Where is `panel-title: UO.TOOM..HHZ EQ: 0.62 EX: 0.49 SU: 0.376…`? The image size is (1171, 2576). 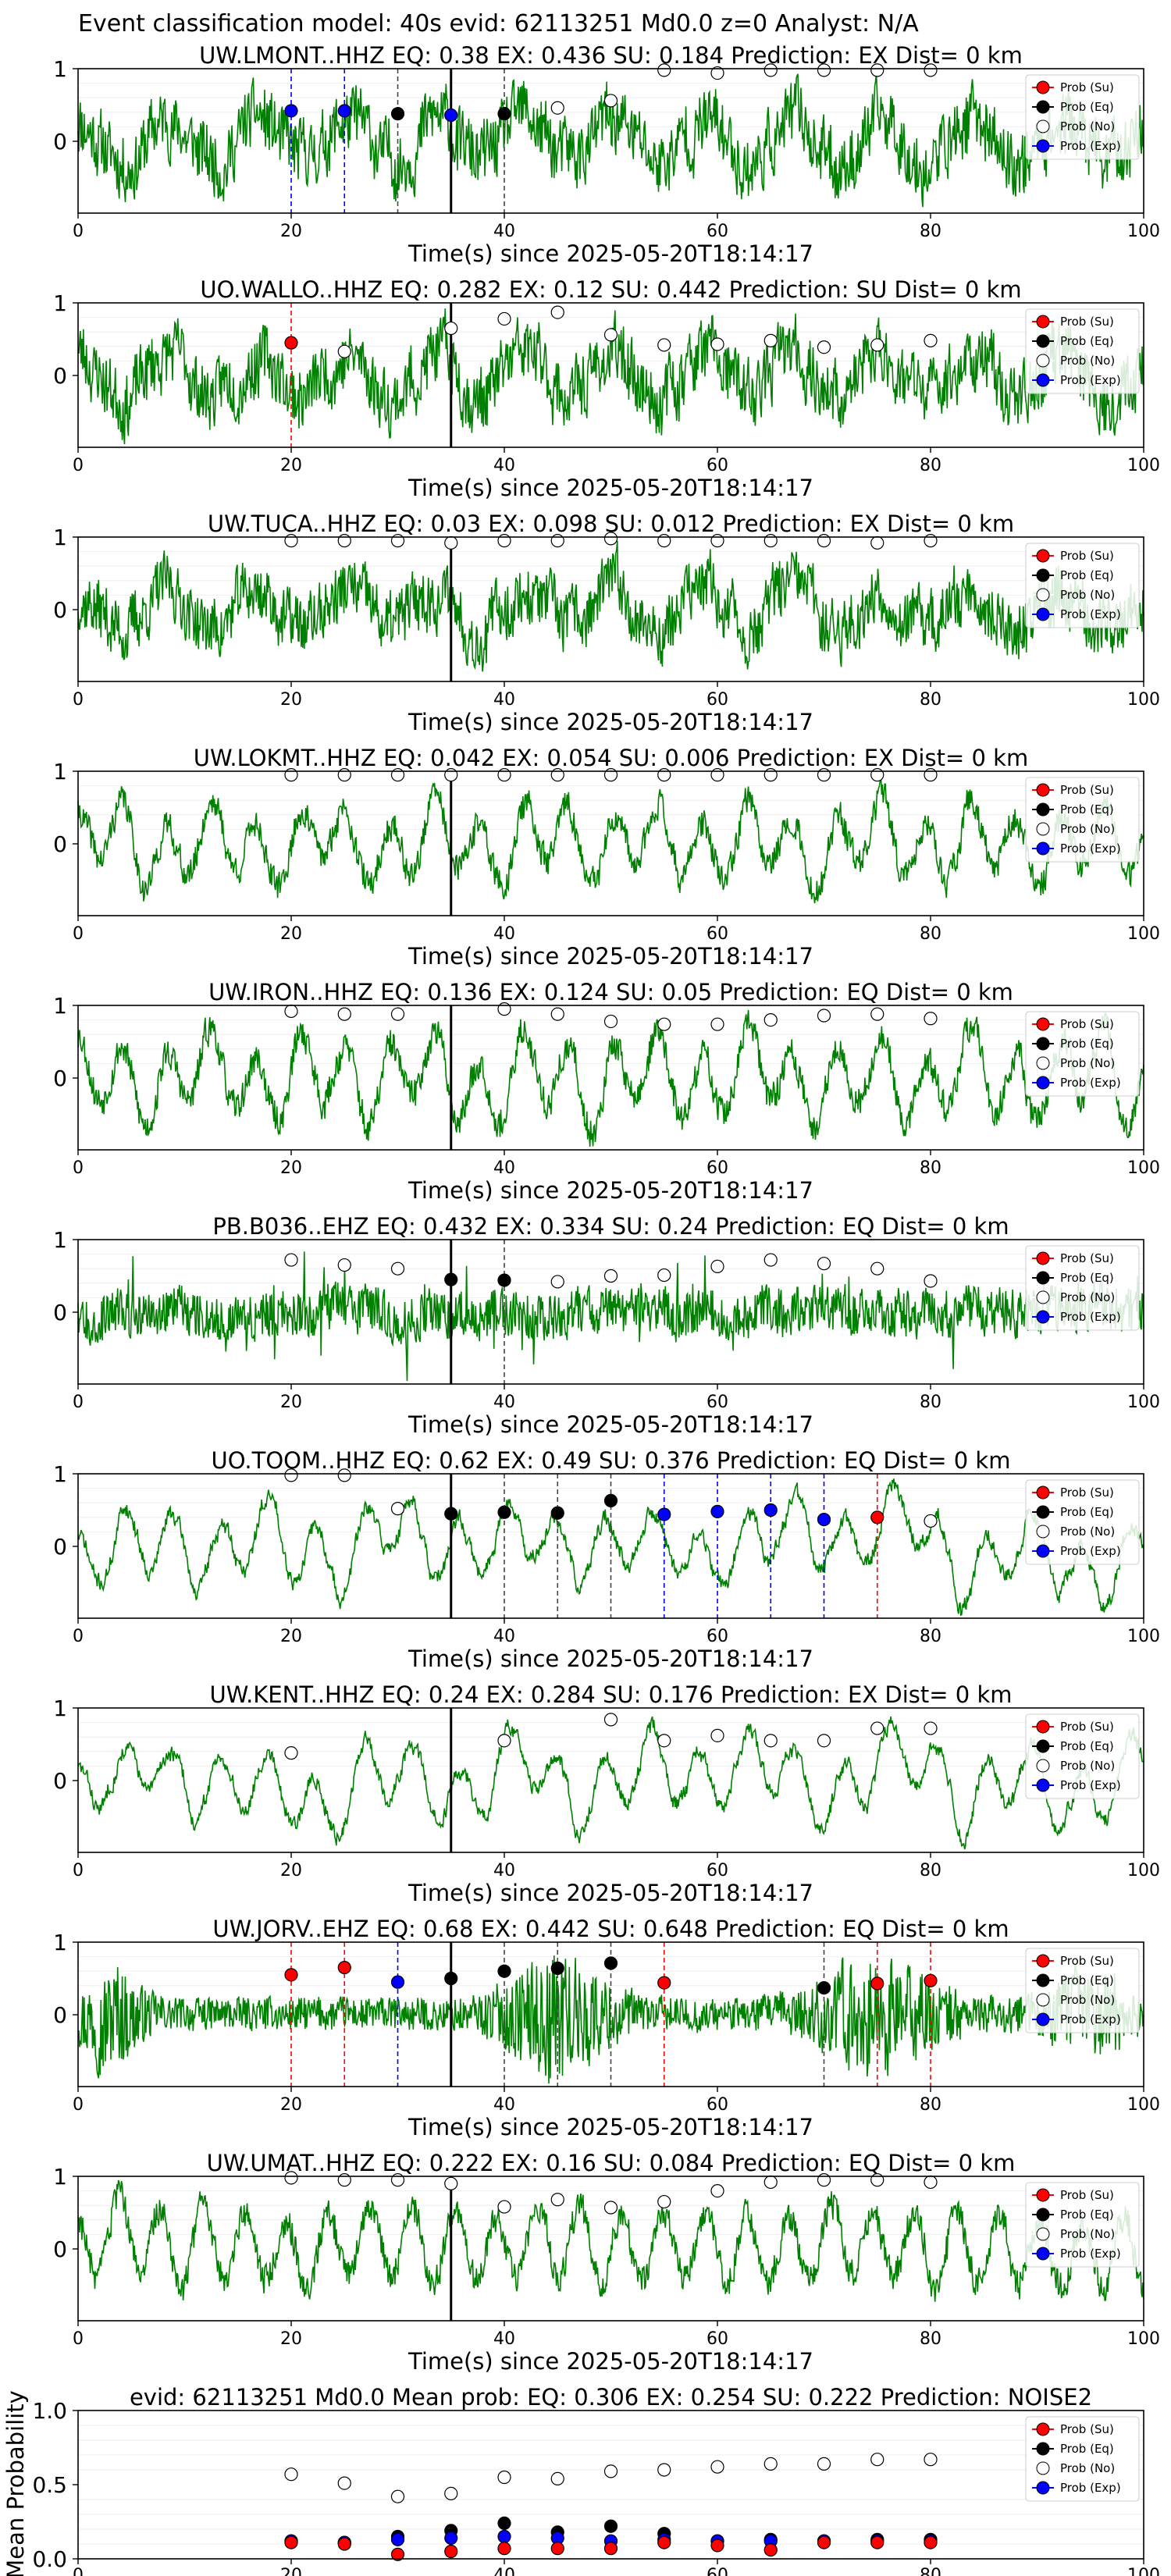 panel-title: UO.TOOM..HHZ EQ: 0.62 EX: 0.49 SU: 0.376… is located at coordinates (611, 1460).